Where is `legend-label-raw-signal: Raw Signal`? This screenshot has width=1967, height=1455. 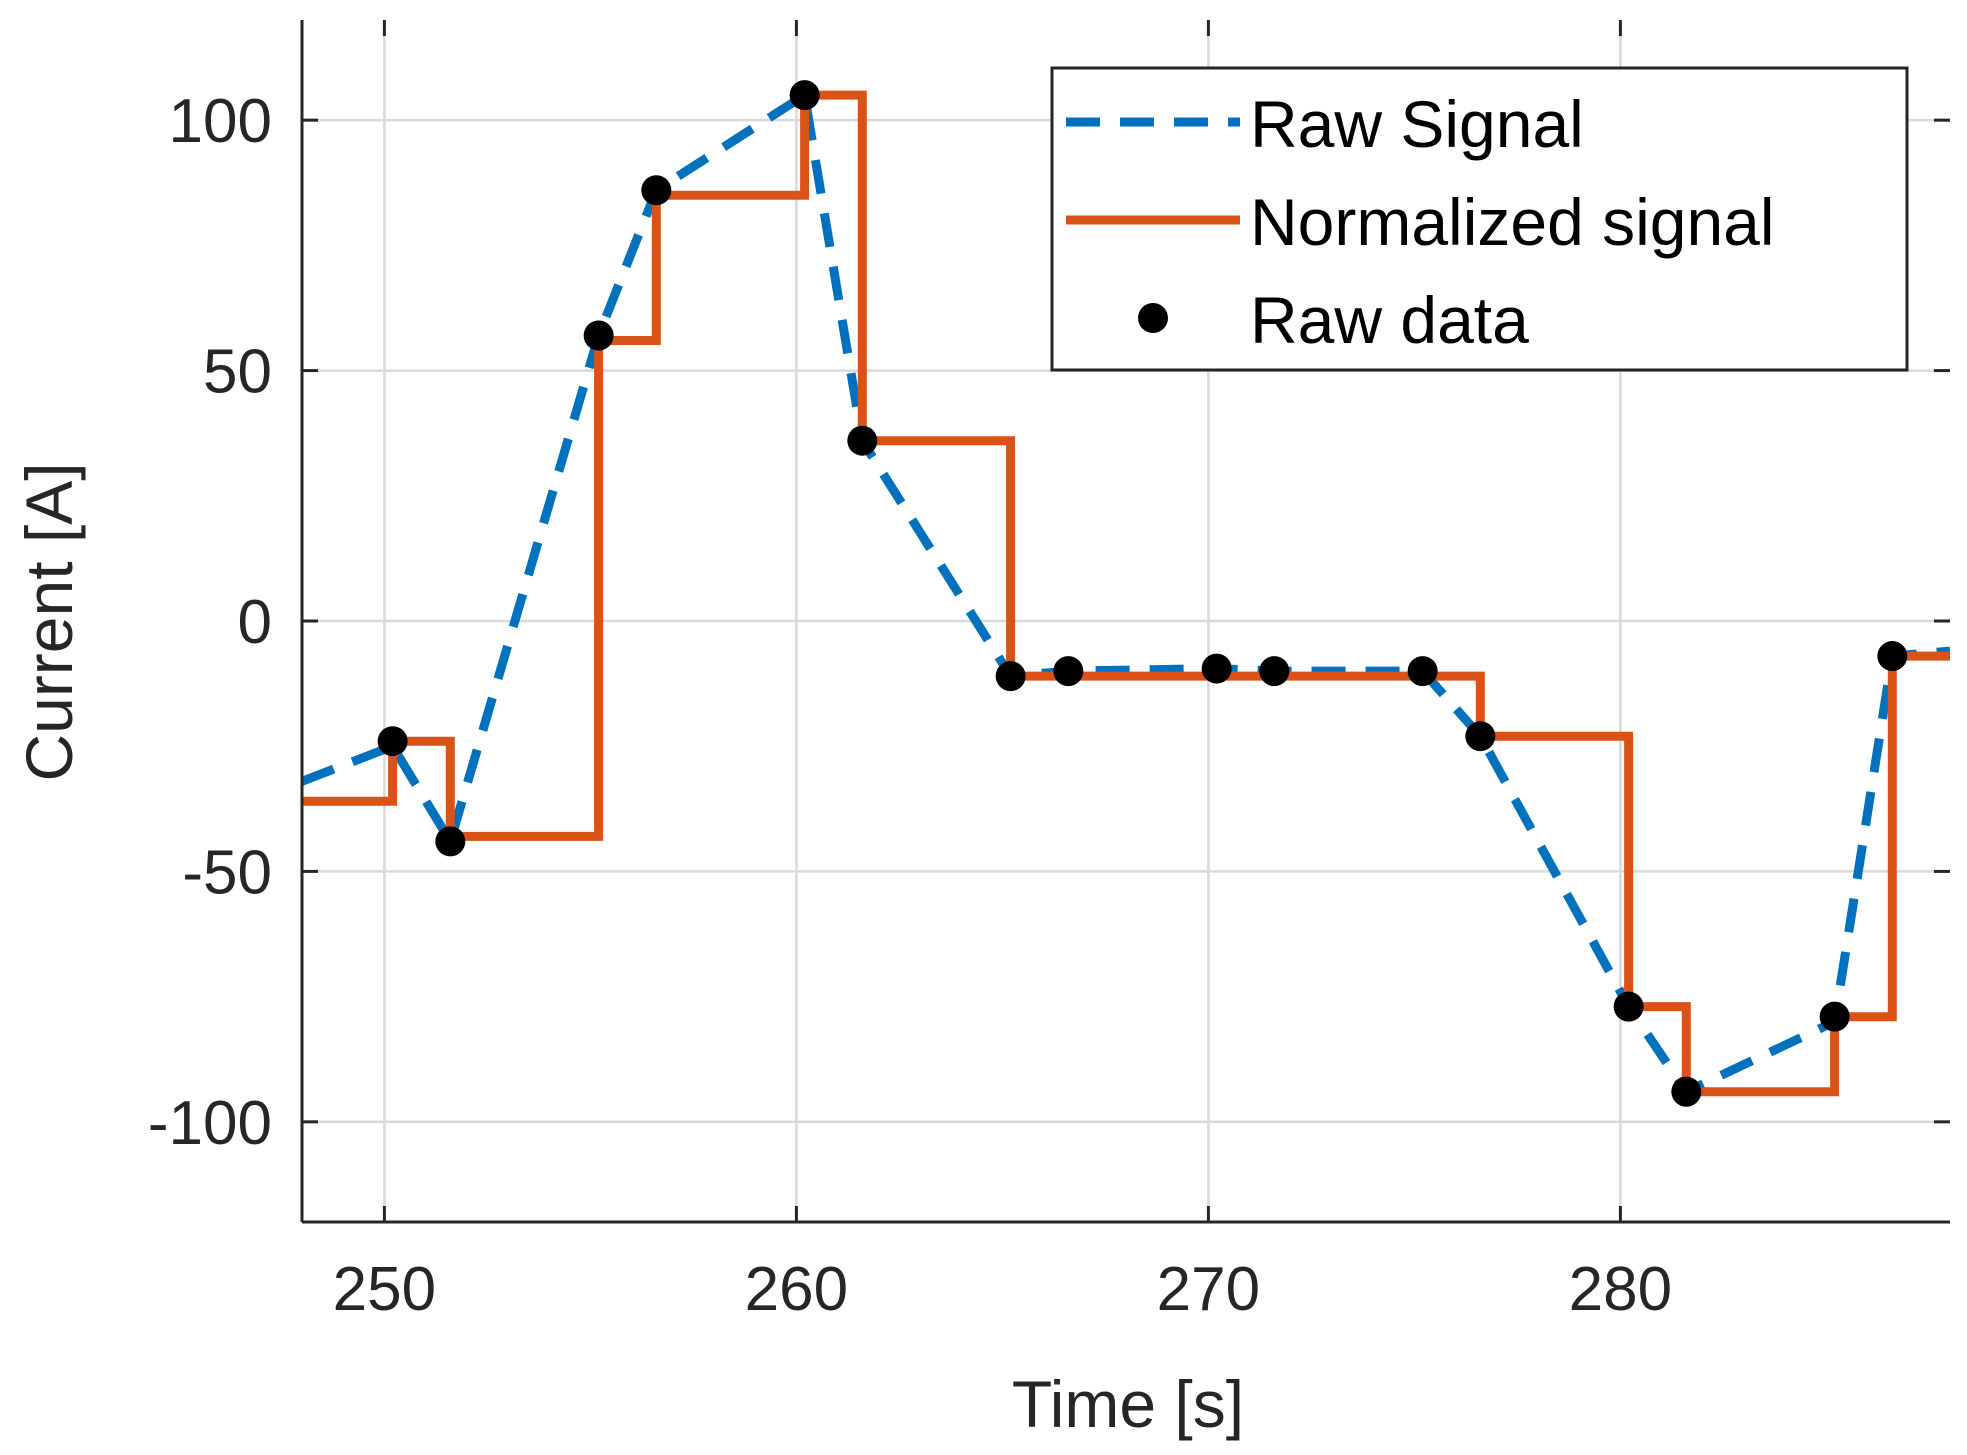
legend-label-raw-signal: Raw Signal is located at coordinates (1417, 124).